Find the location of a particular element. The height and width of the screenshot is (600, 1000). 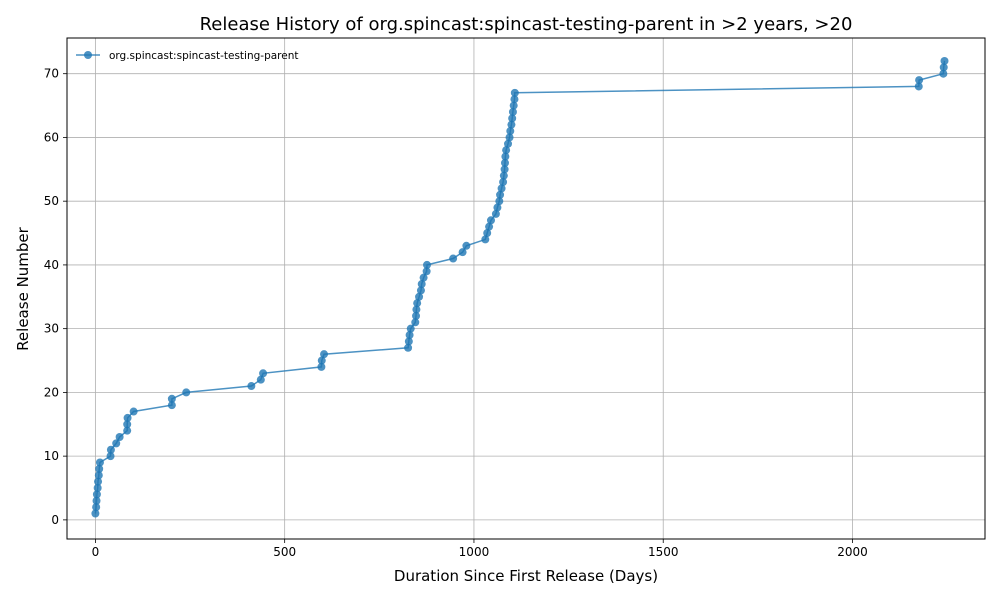

y-tick-label: 20 is located at coordinates (51, 392).